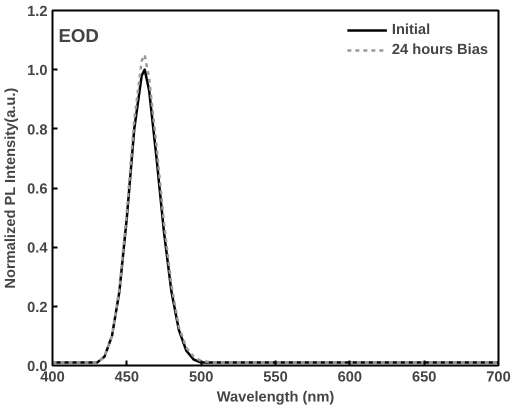 This screenshot has height=408, width=513. Describe the element at coordinates (275, 398) in the screenshot. I see `x-axis-title: Wavelength (nm)` at that location.